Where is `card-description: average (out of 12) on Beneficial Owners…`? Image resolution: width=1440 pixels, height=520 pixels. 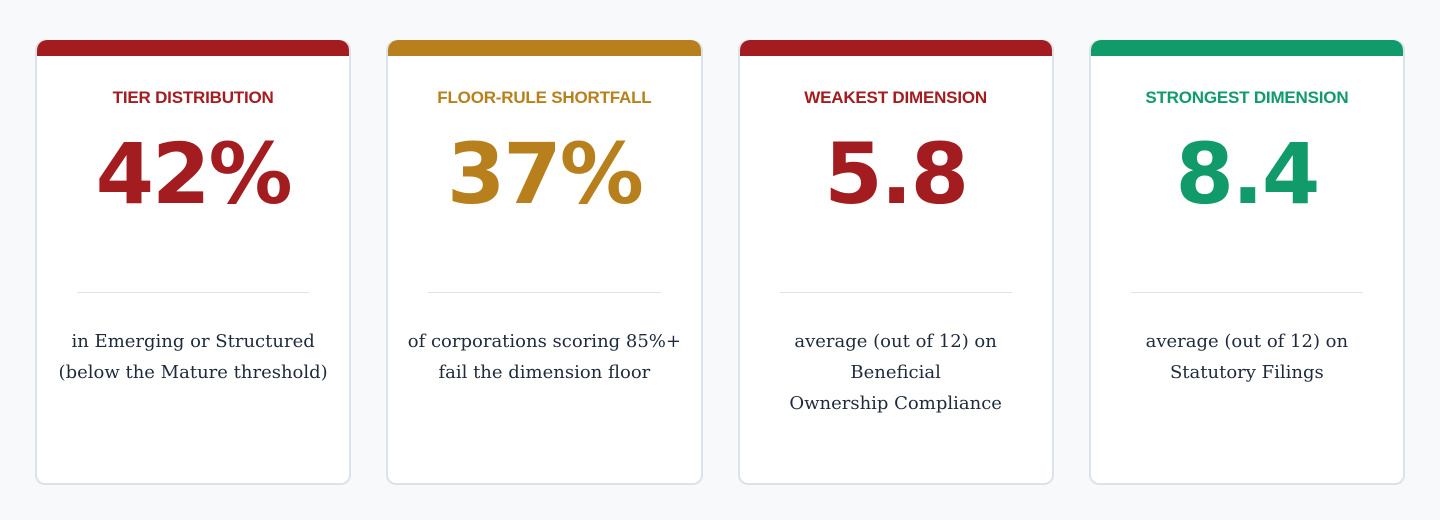 card-description: average (out of 12) on Beneficial Owners… is located at coordinates (896, 372).